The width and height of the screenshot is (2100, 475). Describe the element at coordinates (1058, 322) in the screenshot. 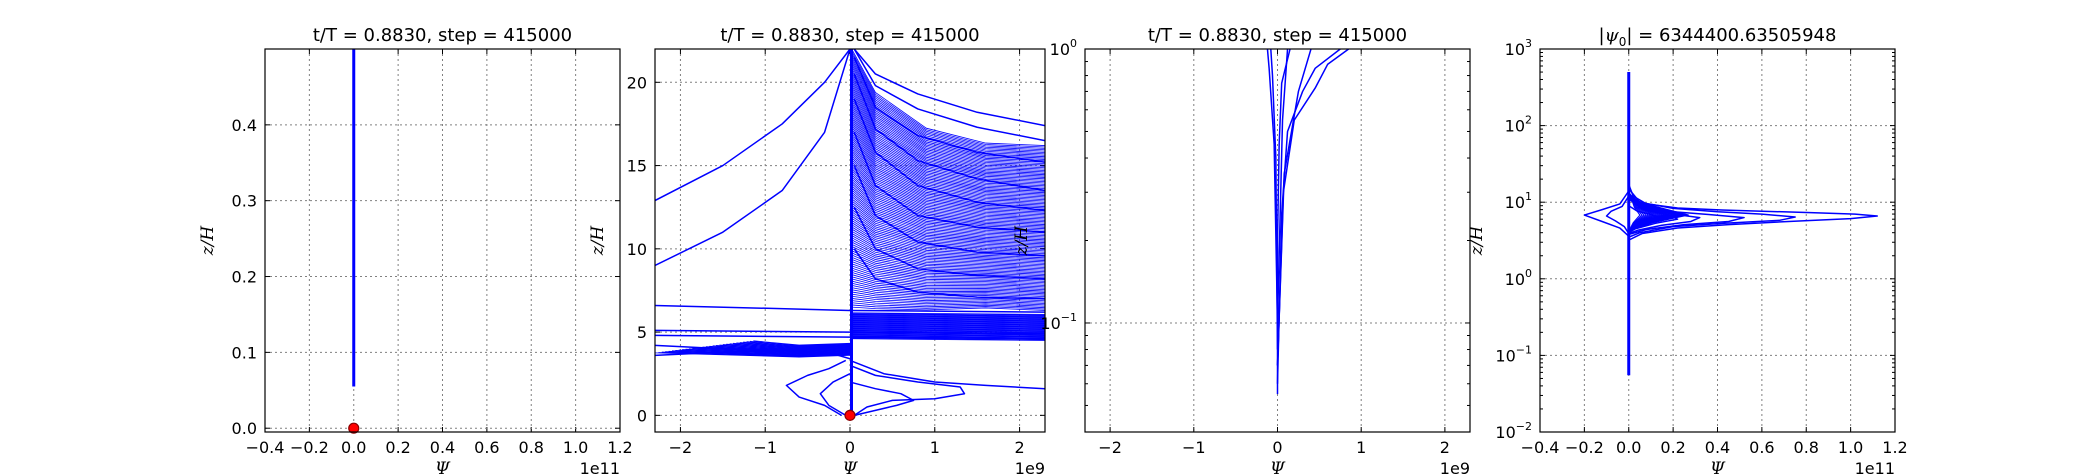

I see `y-tick-label: 10⁻¹` at that location.